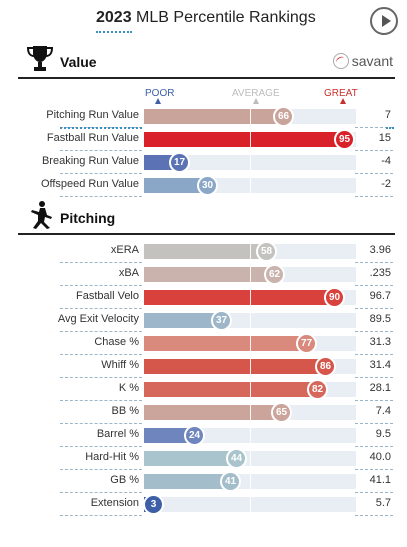  I want to click on percentile-badge: 58, so click(266, 251).